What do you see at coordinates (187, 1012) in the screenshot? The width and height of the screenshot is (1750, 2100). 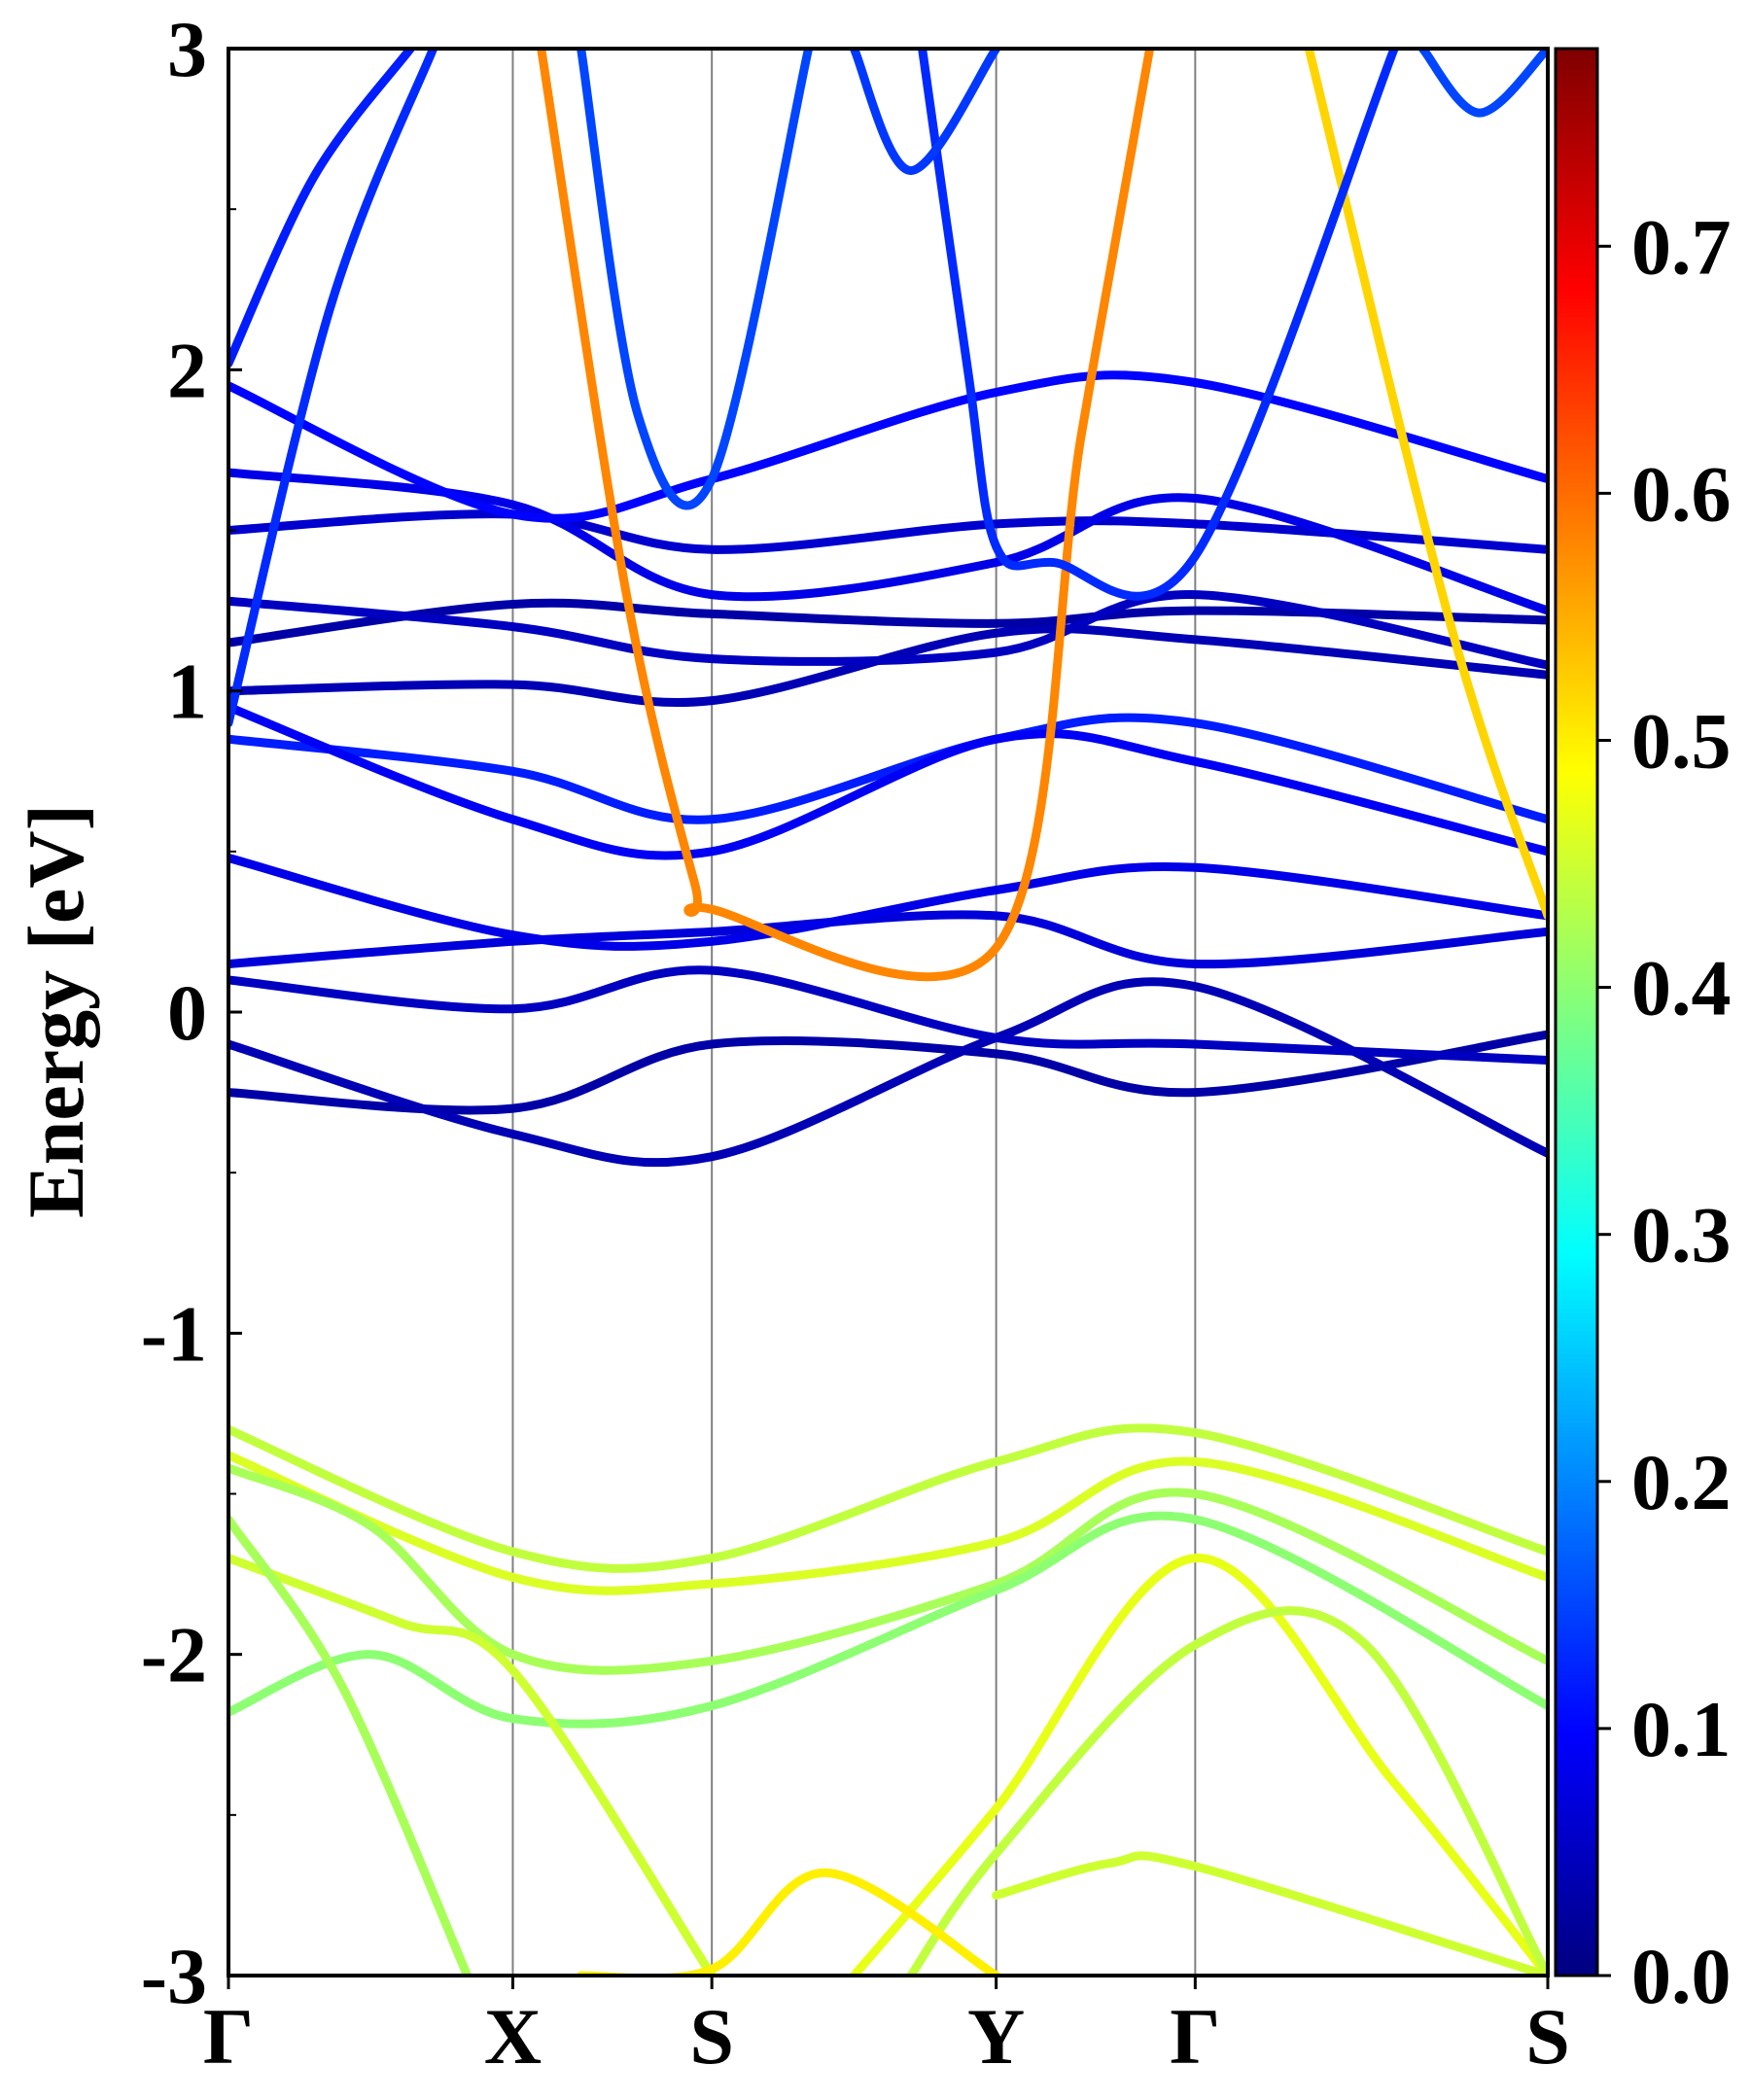 I see `y-tick-label: 0` at bounding box center [187, 1012].